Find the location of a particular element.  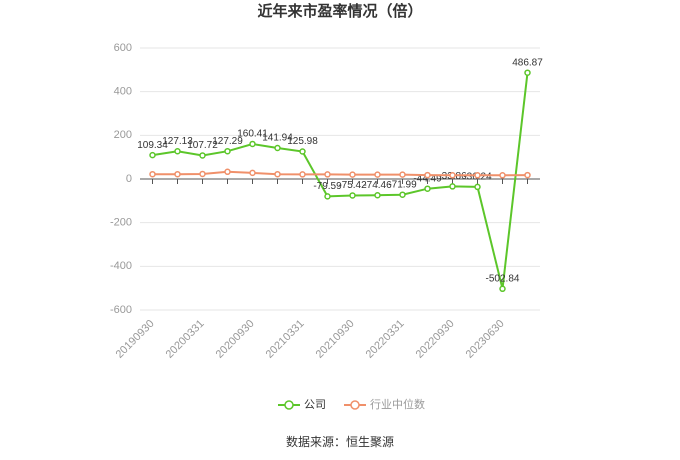

data-label: 127.29 is located at coordinates (227, 141).